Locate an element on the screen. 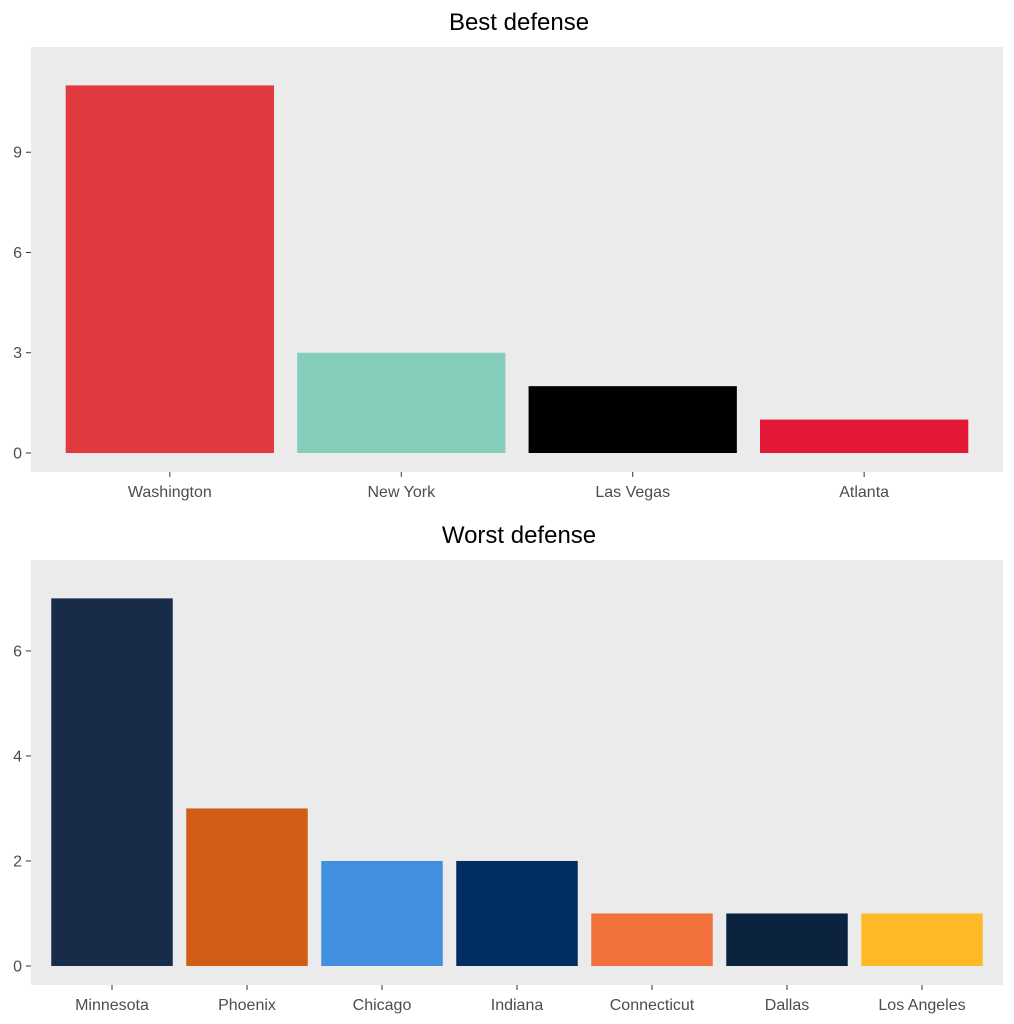  x-tick-label-dallas: Dallas is located at coordinates (787, 1005).